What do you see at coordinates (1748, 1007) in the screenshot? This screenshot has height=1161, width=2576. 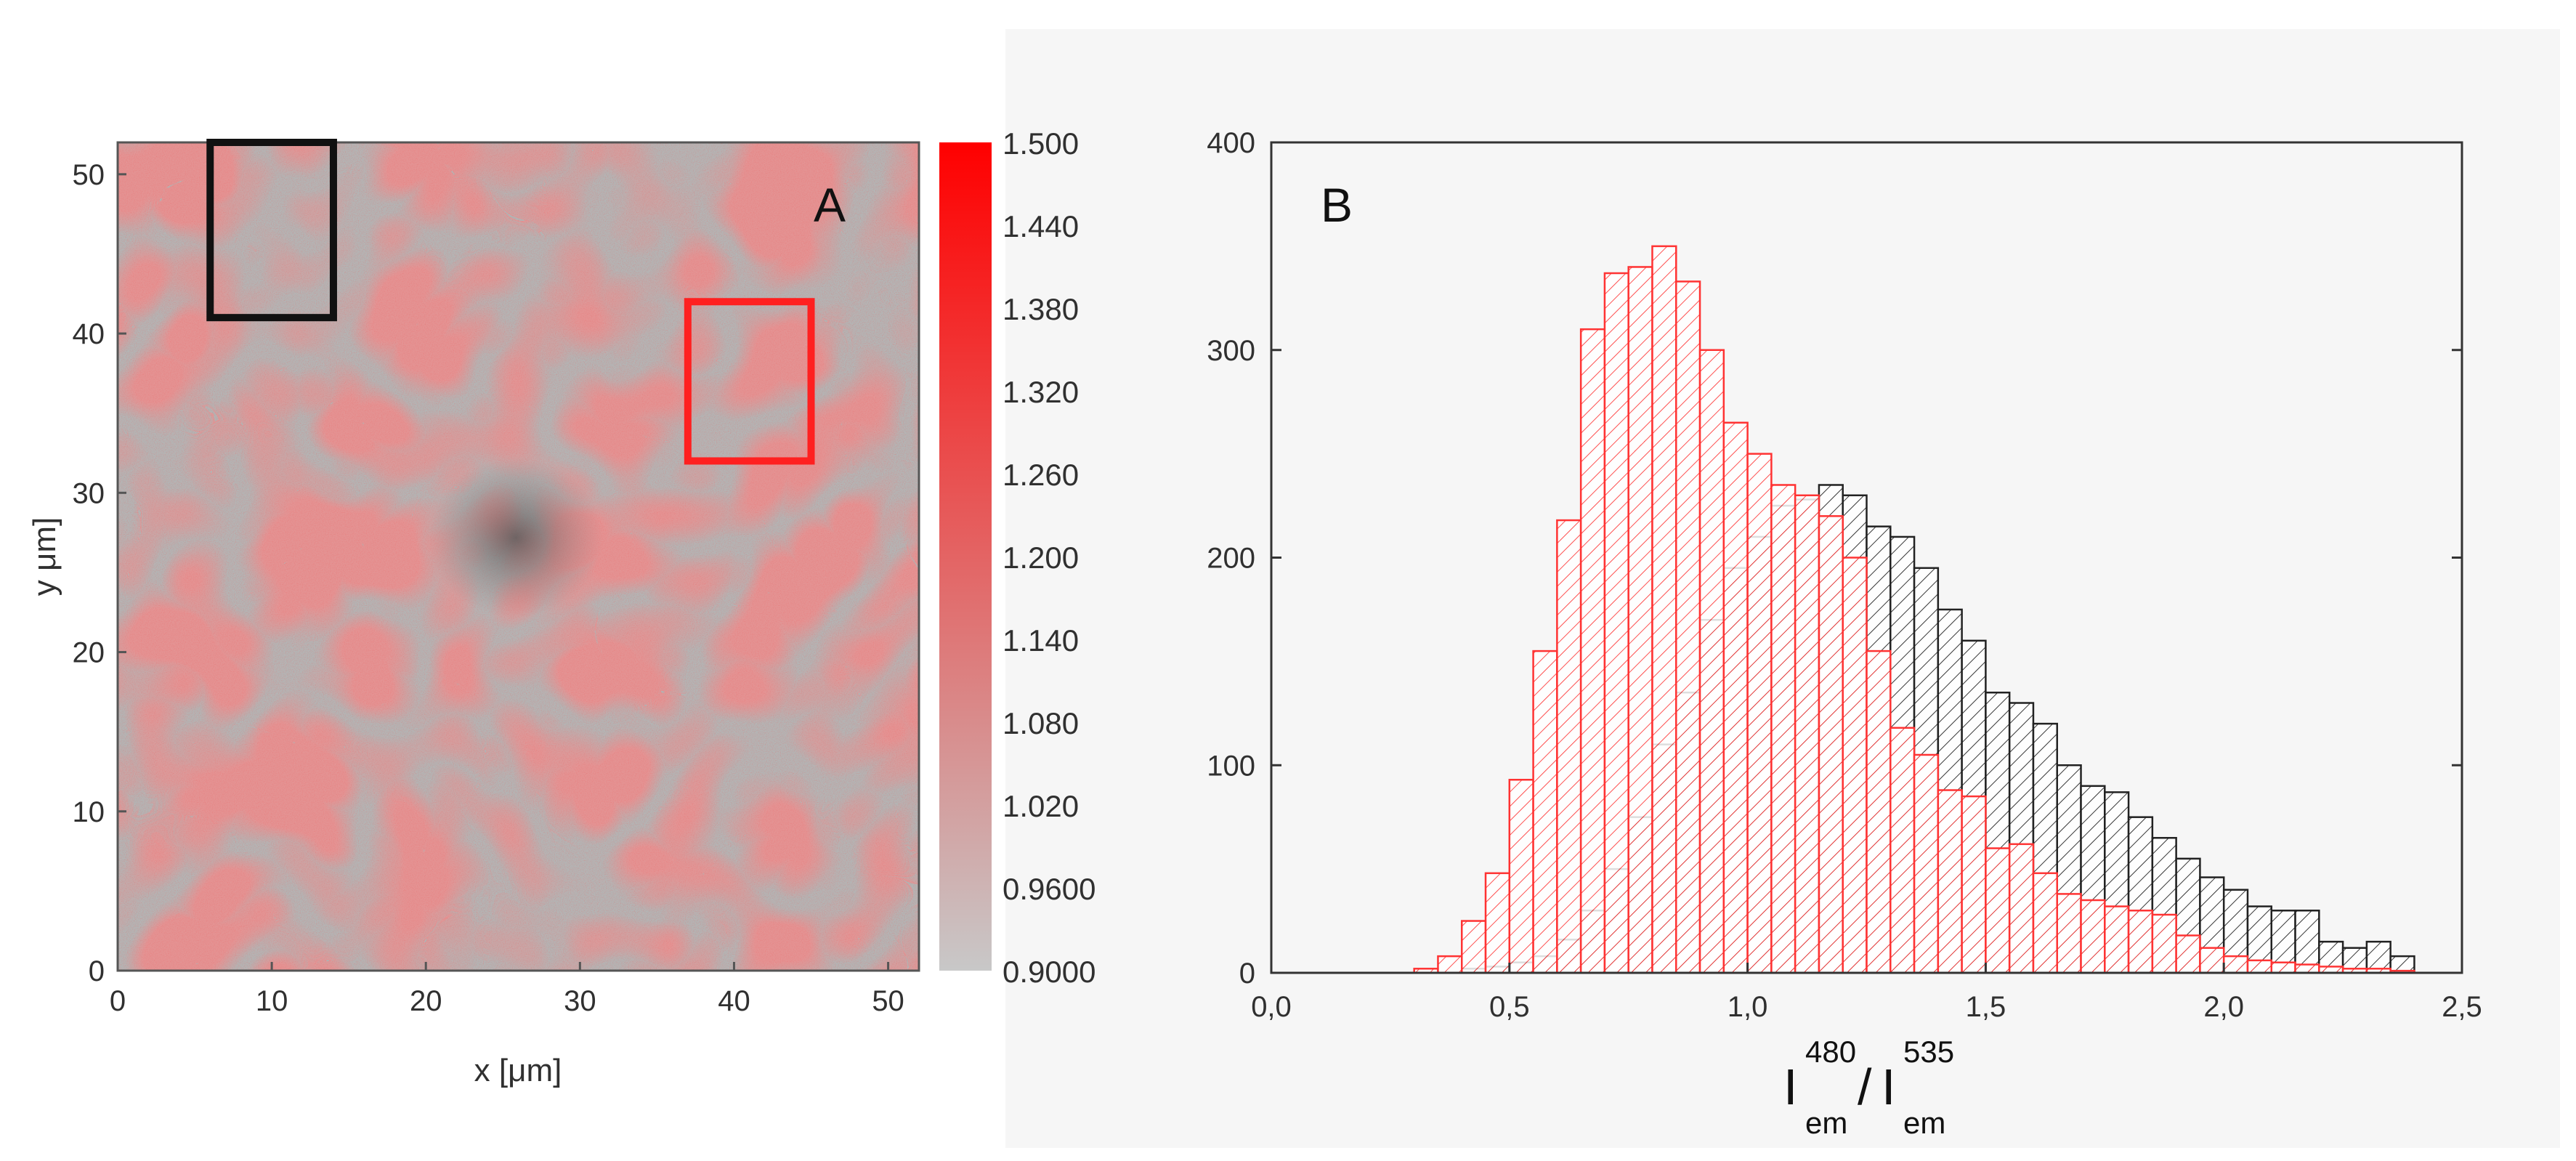 I see `histogram-x-tick-label: 1,0` at bounding box center [1748, 1007].